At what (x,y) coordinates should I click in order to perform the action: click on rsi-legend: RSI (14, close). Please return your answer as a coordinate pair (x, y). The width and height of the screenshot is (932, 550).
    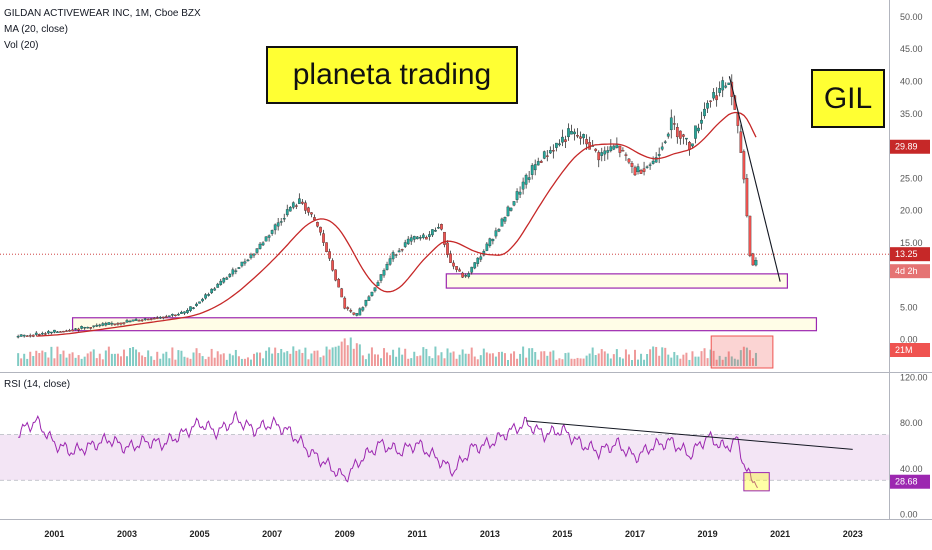
    Looking at the image, I should click on (37, 384).